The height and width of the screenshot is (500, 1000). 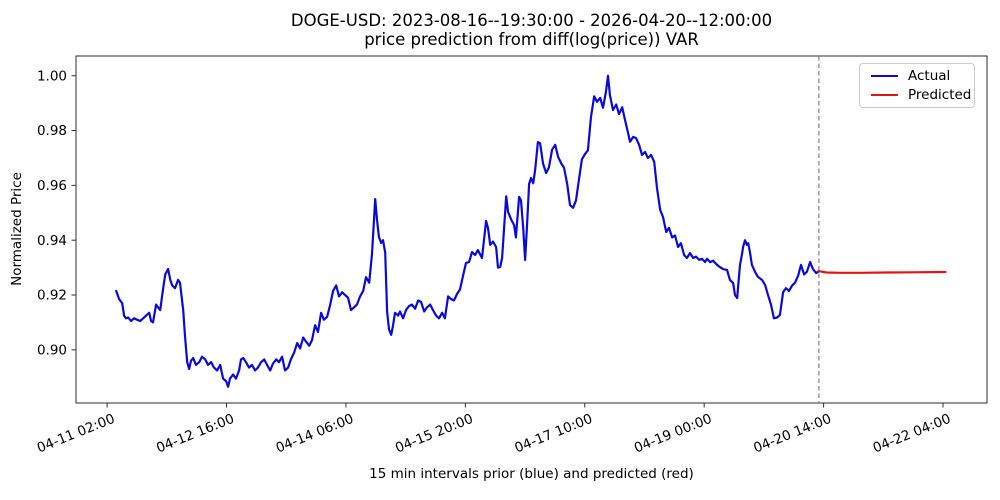 What do you see at coordinates (52, 350) in the screenshot?
I see `y-tick-label: 0.90` at bounding box center [52, 350].